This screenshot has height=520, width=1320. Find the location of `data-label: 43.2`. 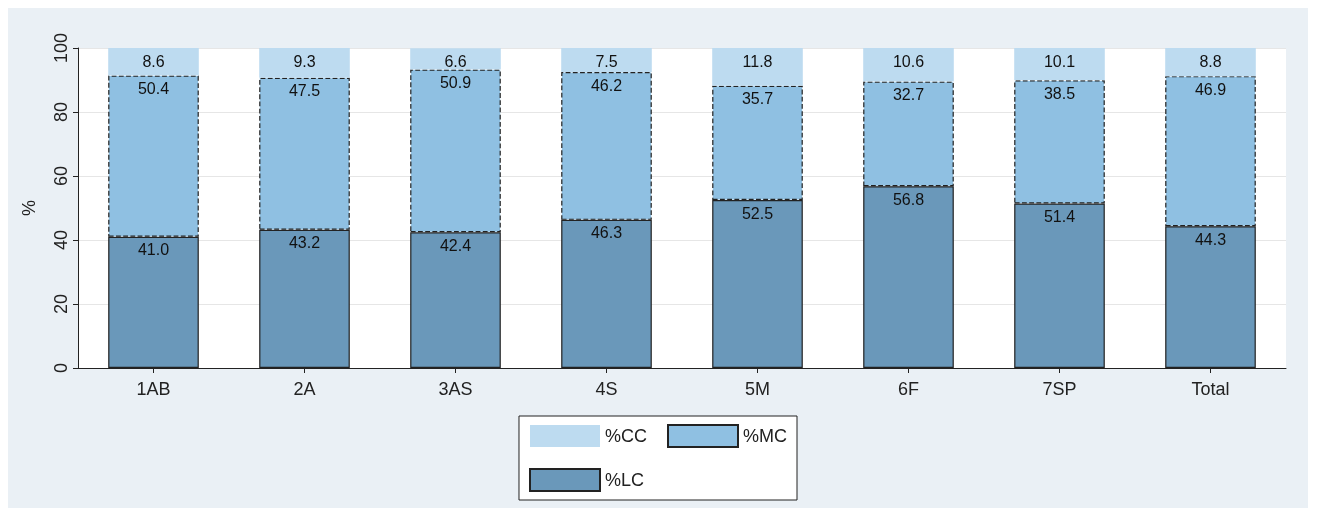

data-label: 43.2 is located at coordinates (304, 243).